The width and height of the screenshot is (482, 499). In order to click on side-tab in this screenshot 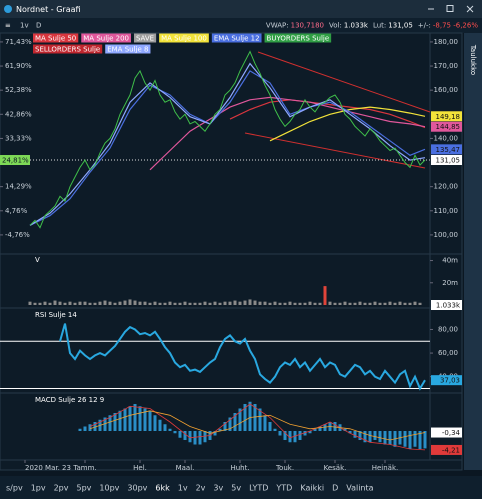, I will do `click(473, 251)`.